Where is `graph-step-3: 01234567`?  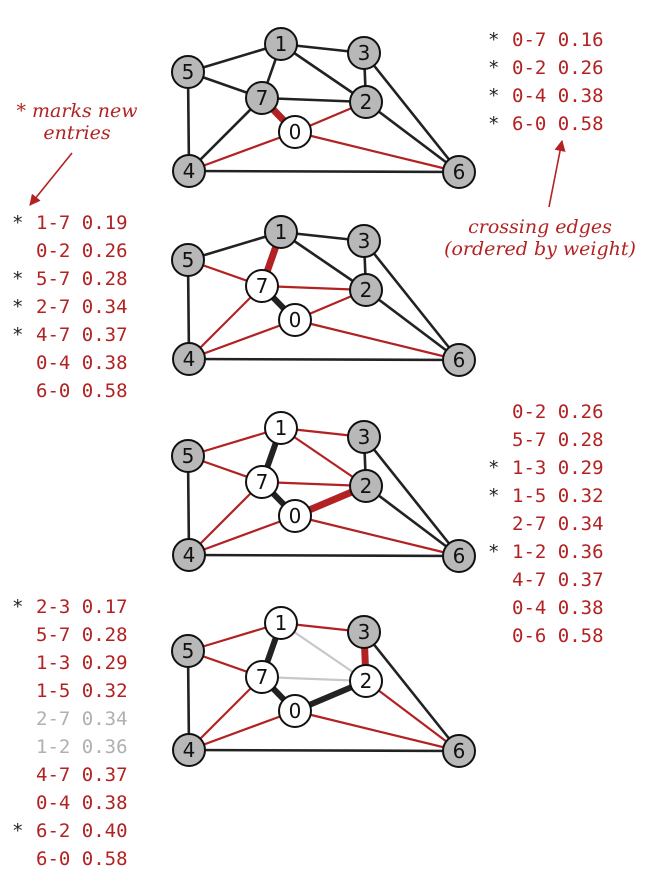
graph-step-3: 01234567 is located at coordinates (323, 492).